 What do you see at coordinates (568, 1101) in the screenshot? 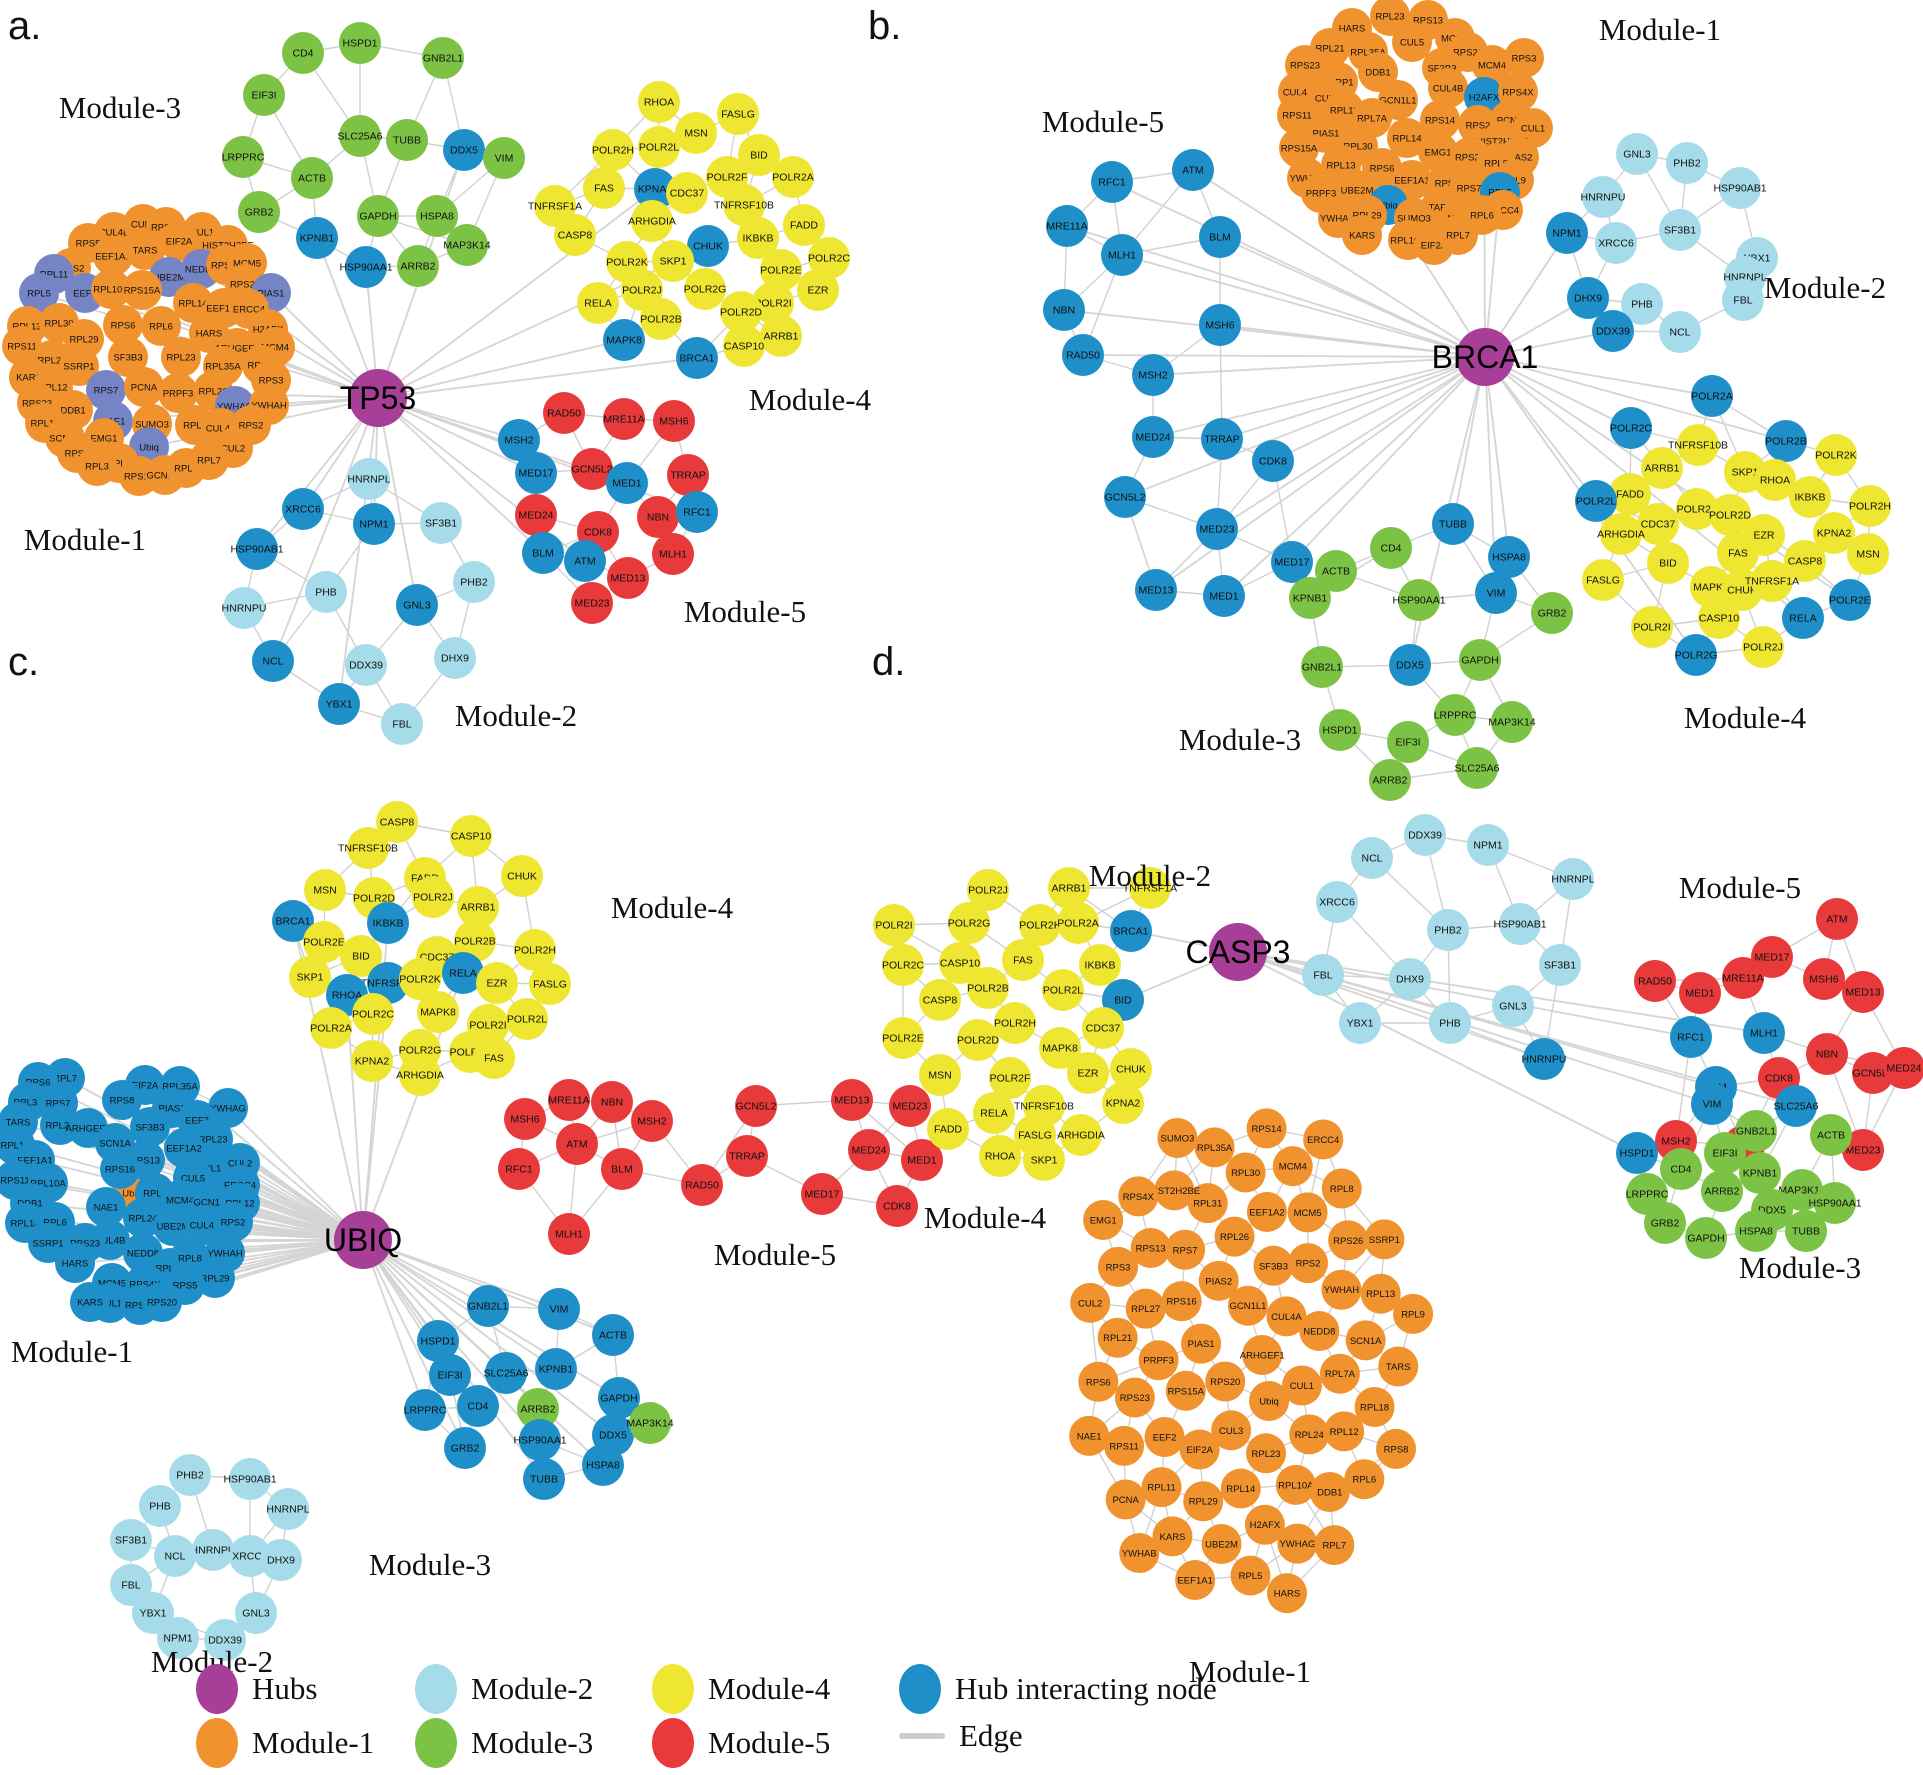
I see `node-label: MRE11A` at bounding box center [568, 1101].